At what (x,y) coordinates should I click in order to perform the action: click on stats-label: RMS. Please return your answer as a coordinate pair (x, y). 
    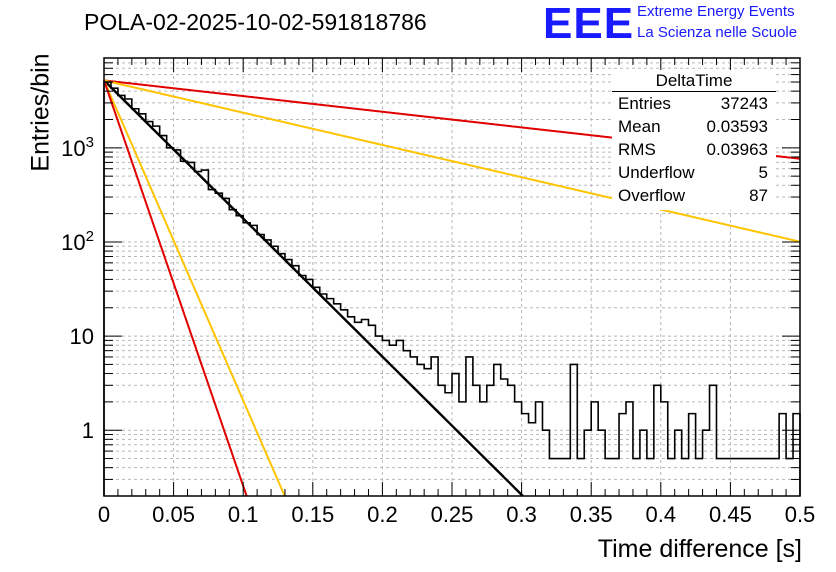
    Looking at the image, I should click on (637, 149).